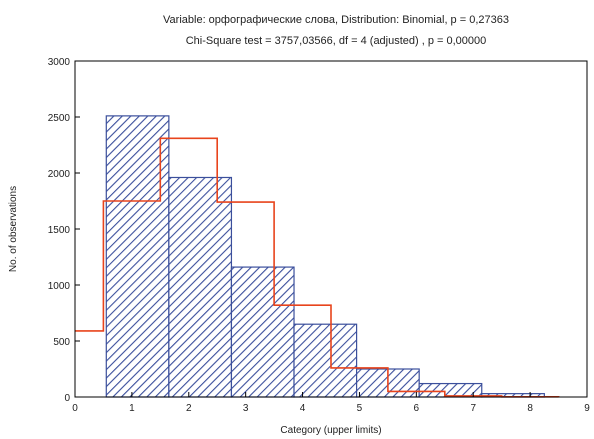  I want to click on x-tick-label: 4, so click(303, 408).